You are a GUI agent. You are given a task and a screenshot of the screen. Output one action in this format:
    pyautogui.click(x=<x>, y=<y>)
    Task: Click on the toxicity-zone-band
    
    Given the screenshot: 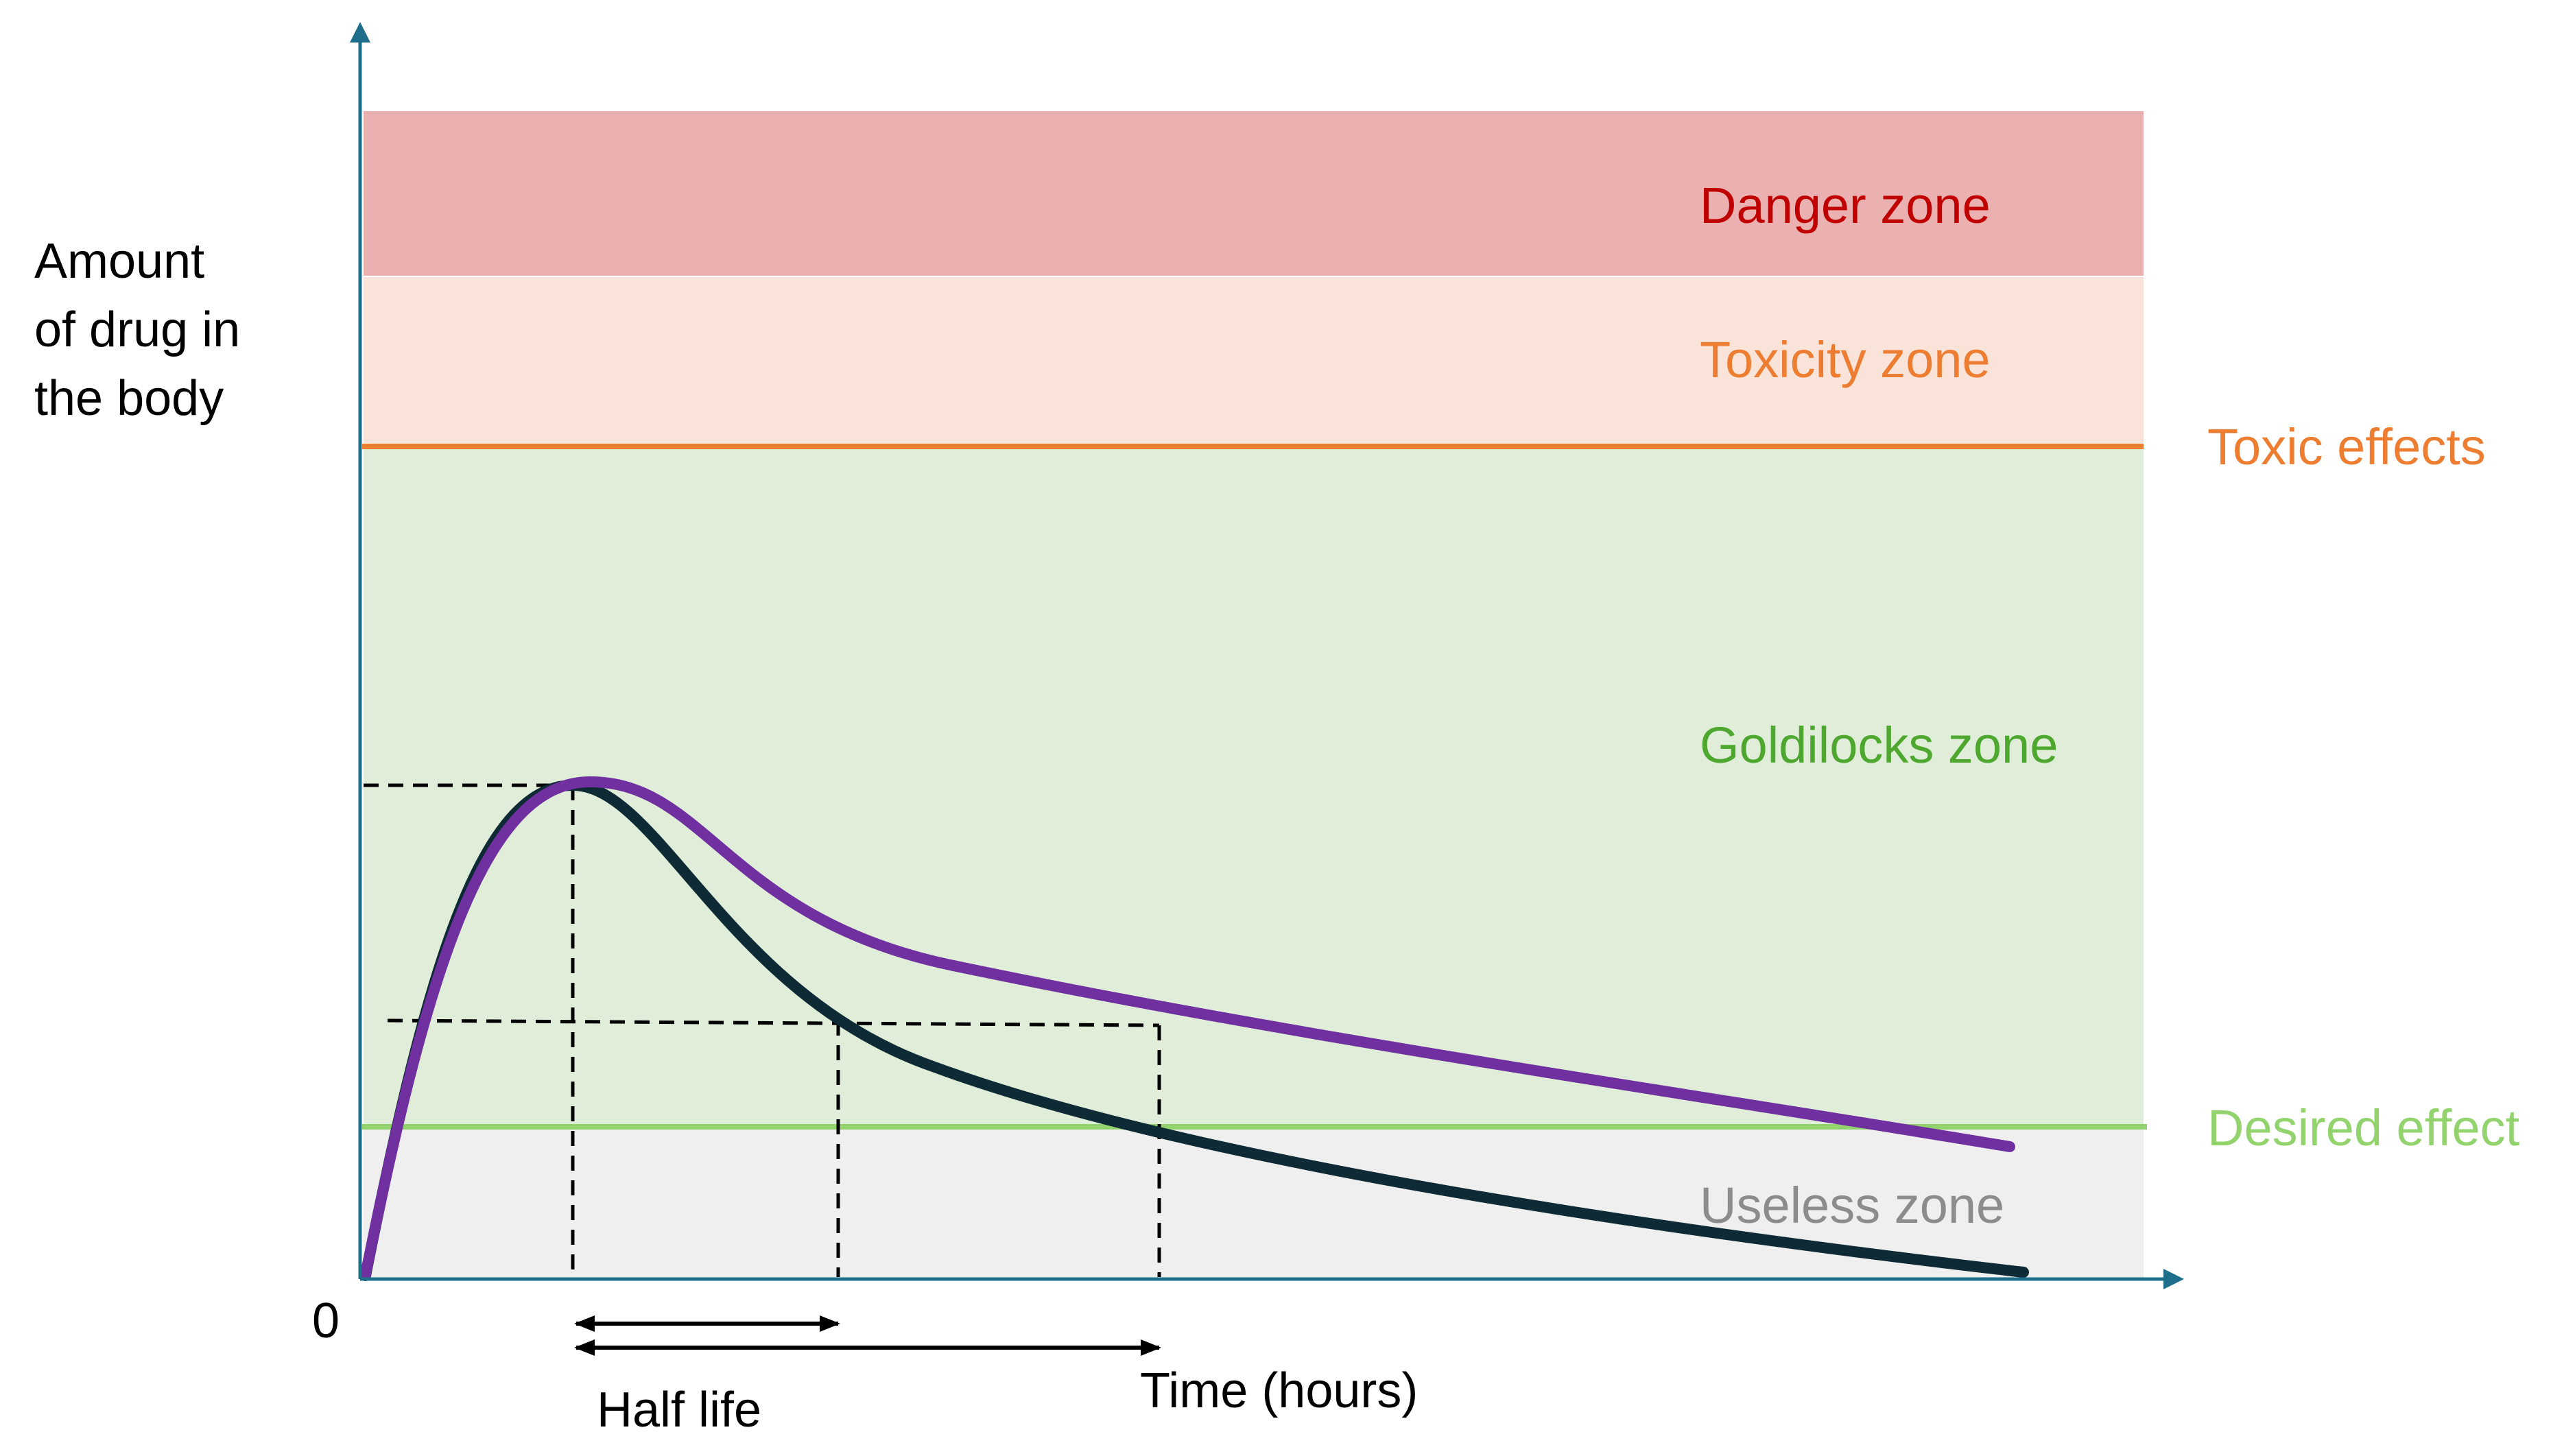 What is the action you would take?
    pyautogui.click(x=1254, y=361)
    